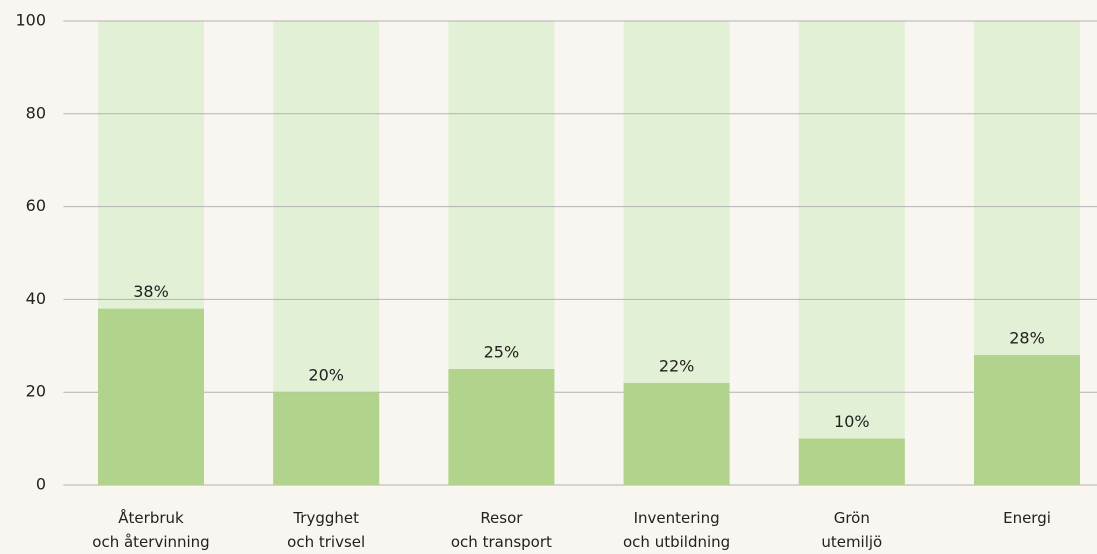 The height and width of the screenshot is (554, 1097). Describe the element at coordinates (151, 291) in the screenshot. I see `value-label: 38%` at that location.